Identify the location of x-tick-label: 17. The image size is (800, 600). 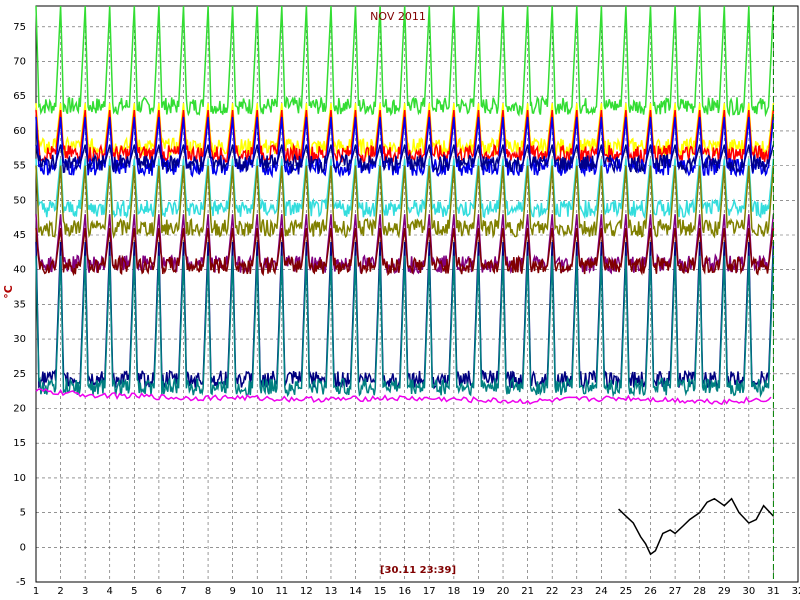
(429, 591).